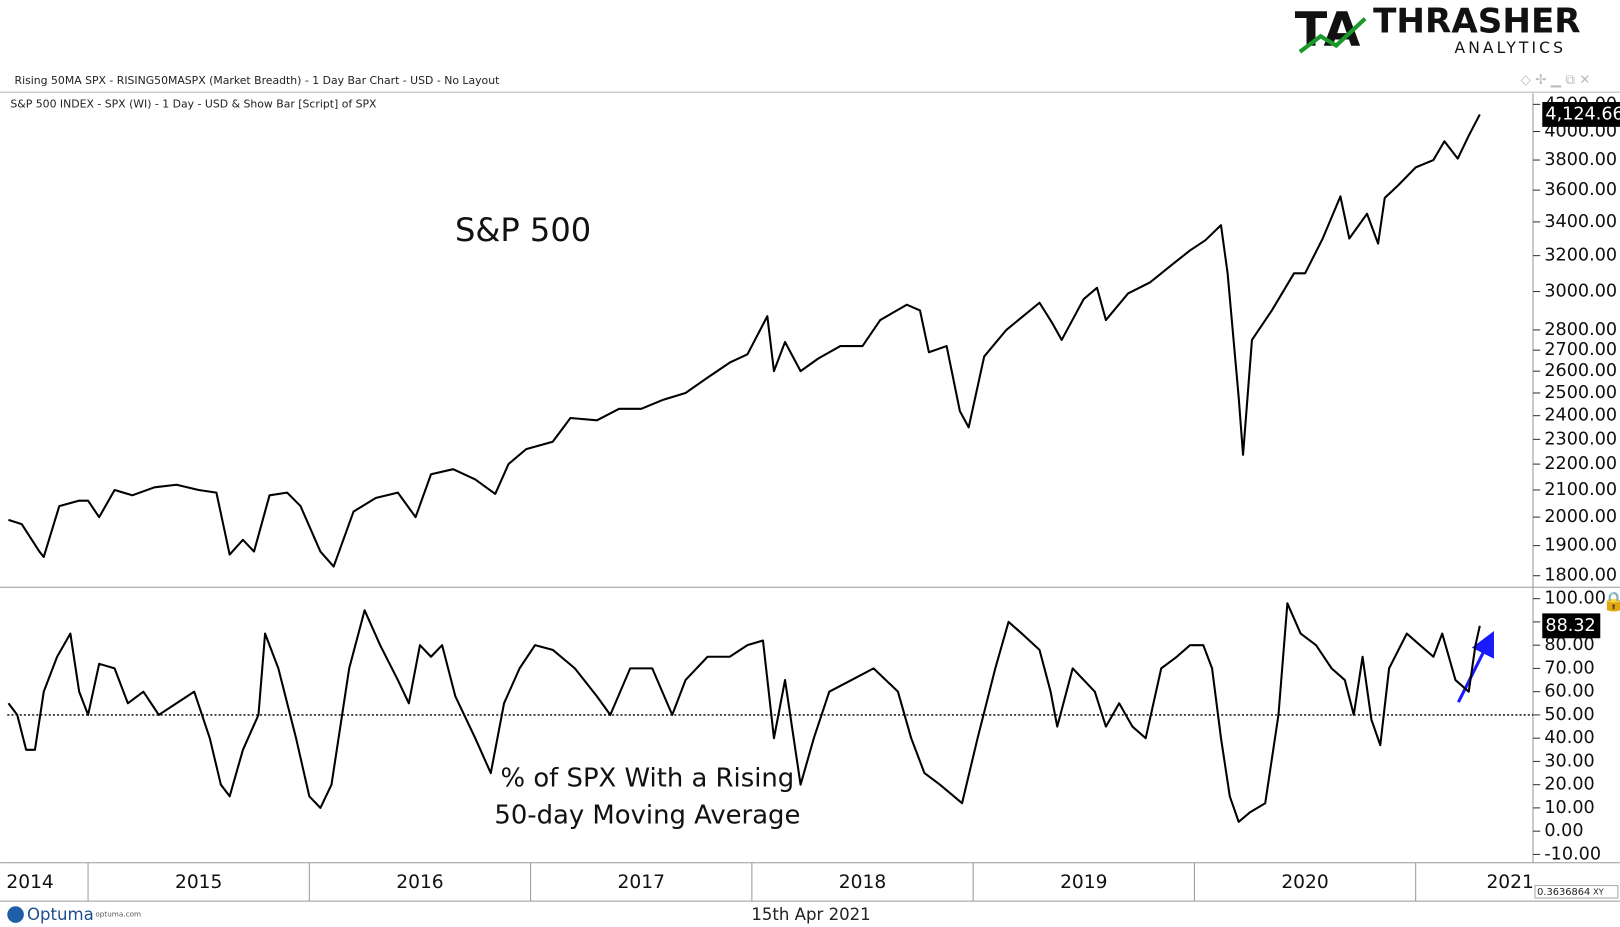 This screenshot has height=927, width=1620. I want to click on last-value-label: 4,124.66, so click(1582, 114).